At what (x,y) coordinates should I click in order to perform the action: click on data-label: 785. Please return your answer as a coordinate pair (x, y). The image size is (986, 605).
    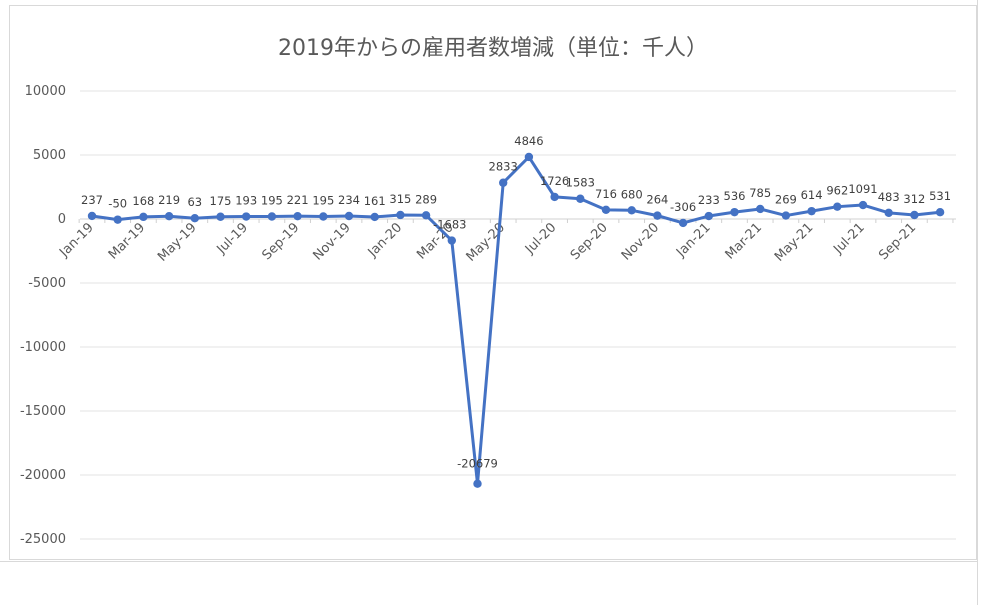
    Looking at the image, I should click on (760, 193).